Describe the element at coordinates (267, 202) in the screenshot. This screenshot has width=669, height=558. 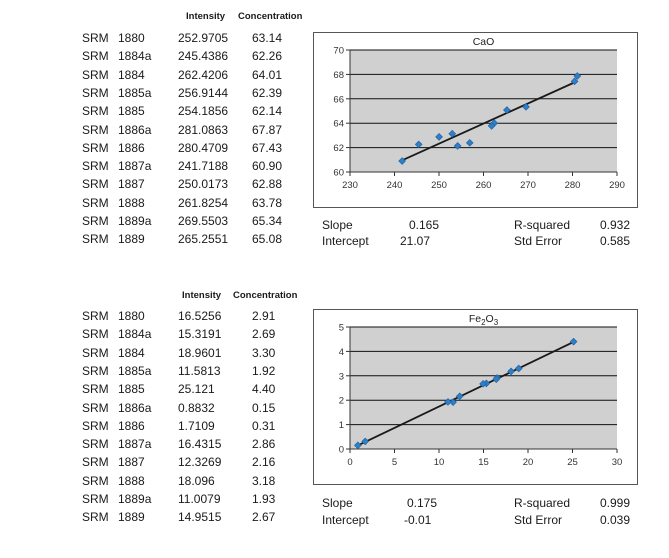
I see `concentration-value: 63.78` at that location.